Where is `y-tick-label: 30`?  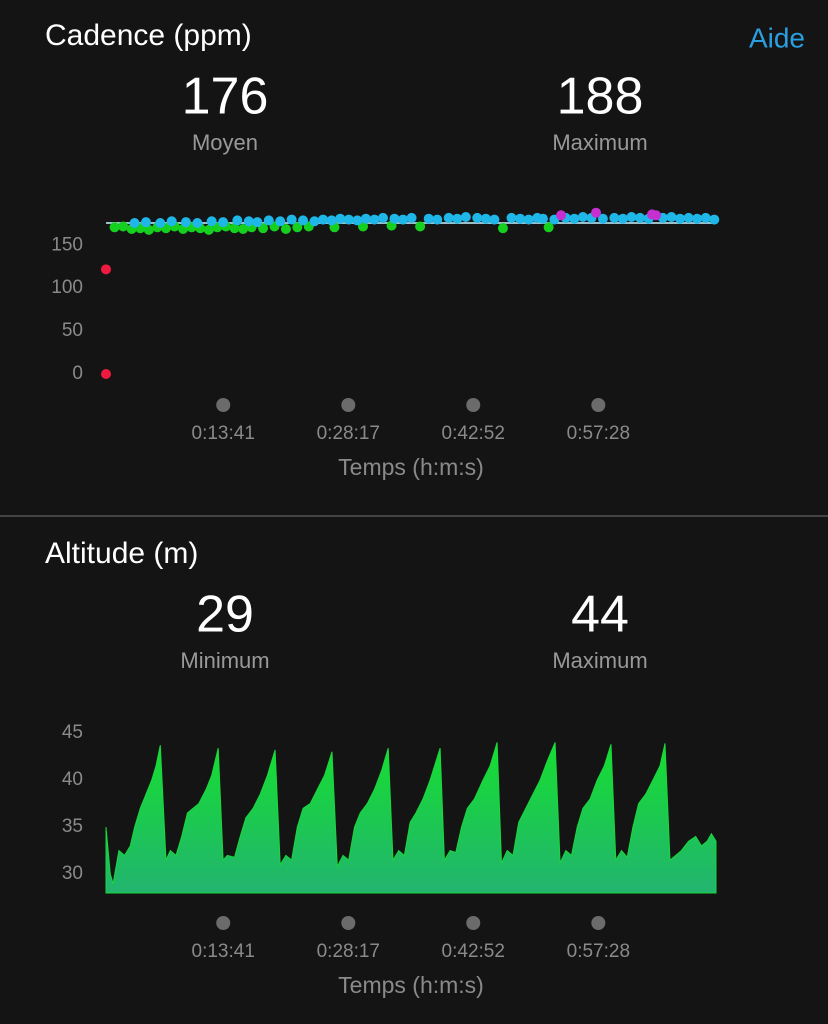 y-tick-label: 30 is located at coordinates (72, 873).